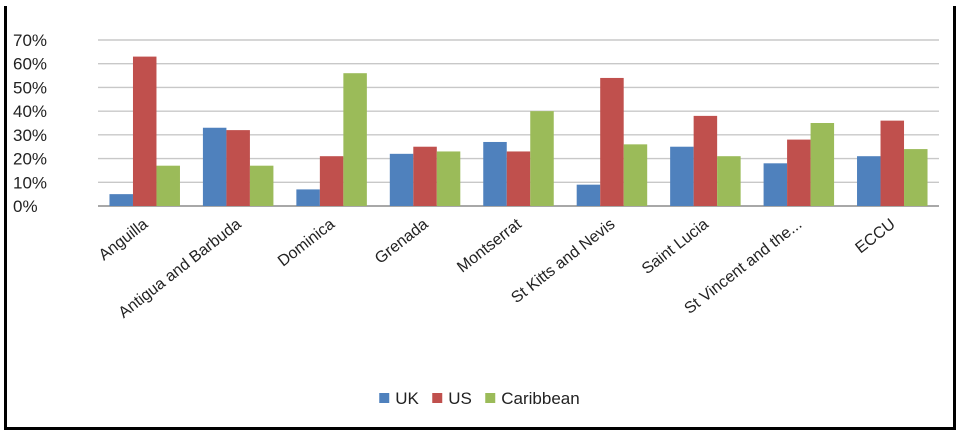 The image size is (966, 435). What do you see at coordinates (876, 236) in the screenshot?
I see `x-tick-label: ECCU` at bounding box center [876, 236].